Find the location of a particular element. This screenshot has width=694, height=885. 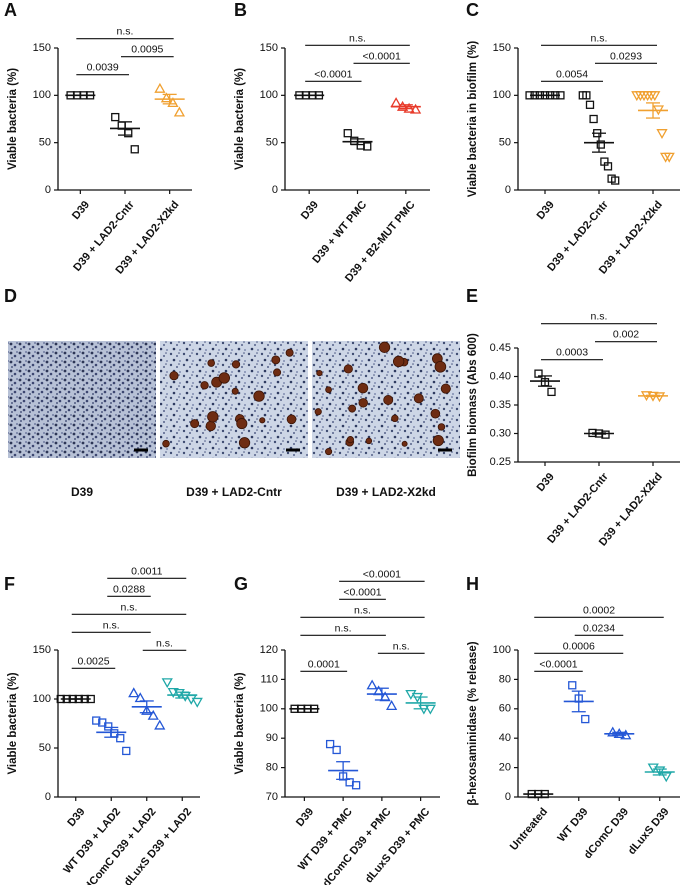

x-tick-label: Untreated is located at coordinates (529, 829).